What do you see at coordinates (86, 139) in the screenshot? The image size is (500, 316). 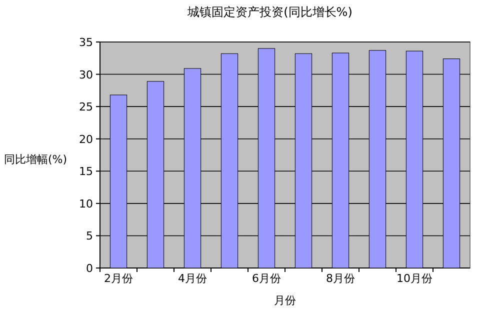 I see `y-tick-label: 20` at bounding box center [86, 139].